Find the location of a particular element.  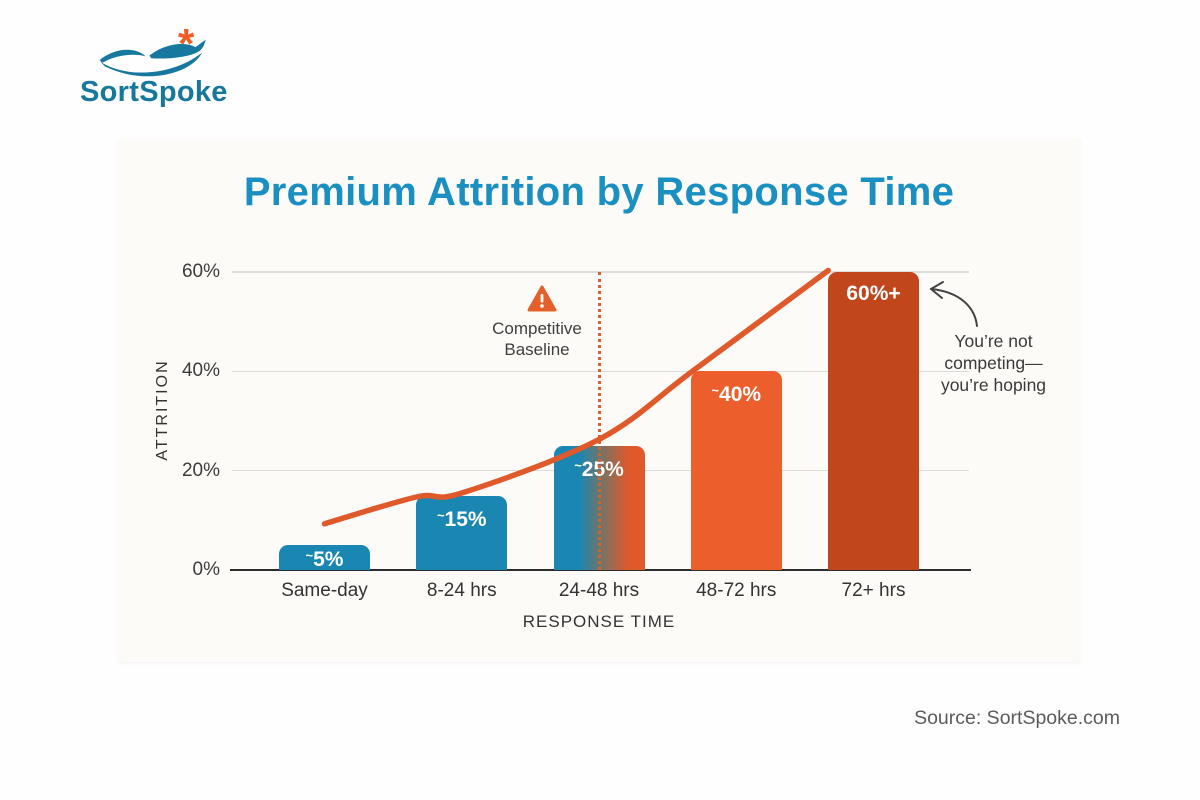

y-tick-label: 20% is located at coordinates (200, 470).